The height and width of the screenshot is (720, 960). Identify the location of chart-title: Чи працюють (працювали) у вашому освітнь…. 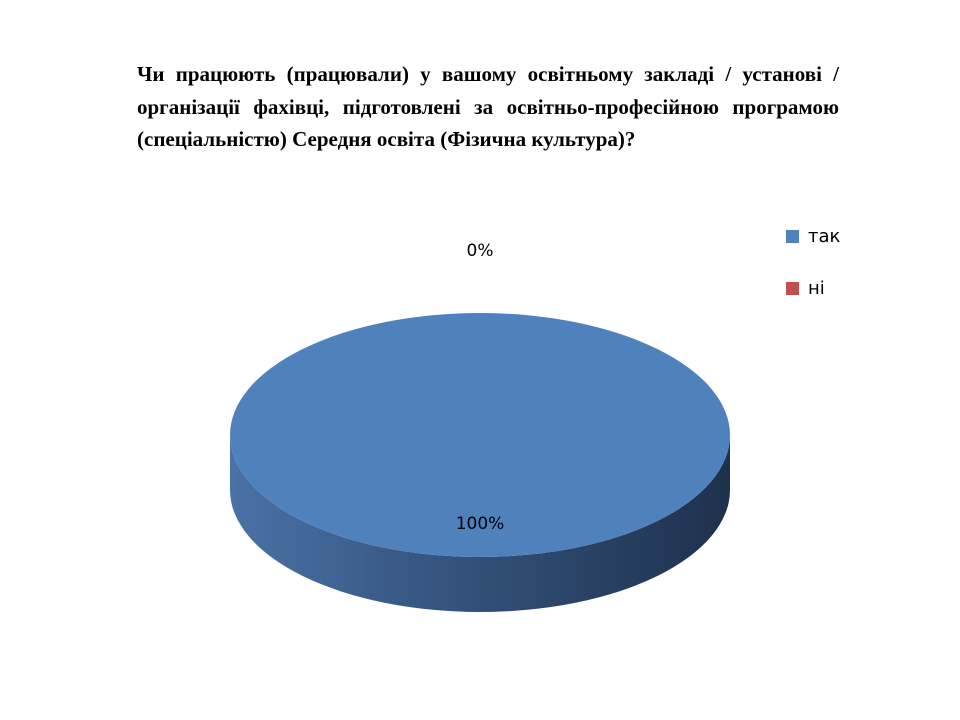
(488, 106).